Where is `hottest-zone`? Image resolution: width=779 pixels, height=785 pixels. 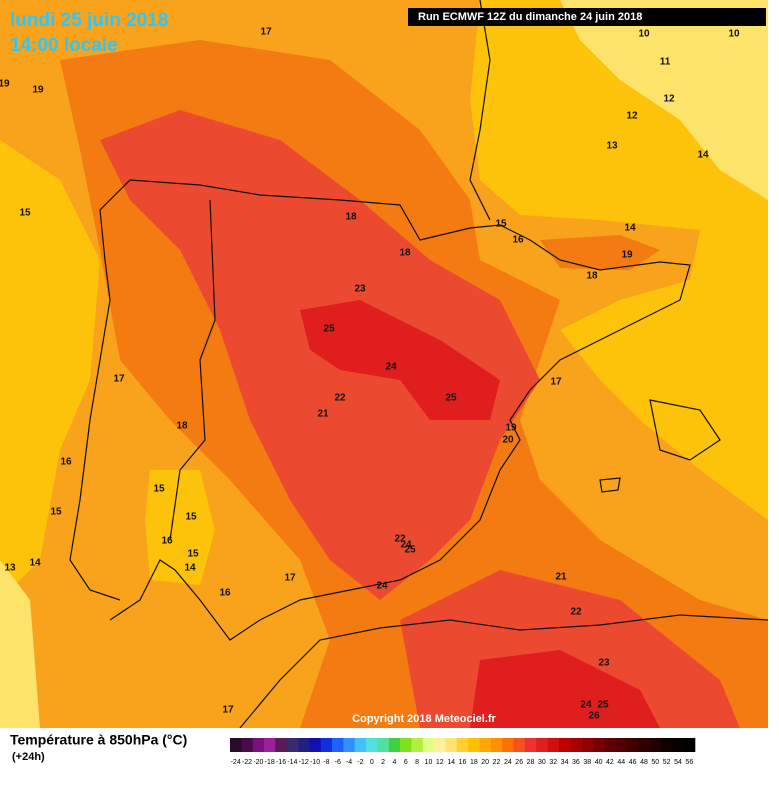 hottest-zone is located at coordinates (565, 689).